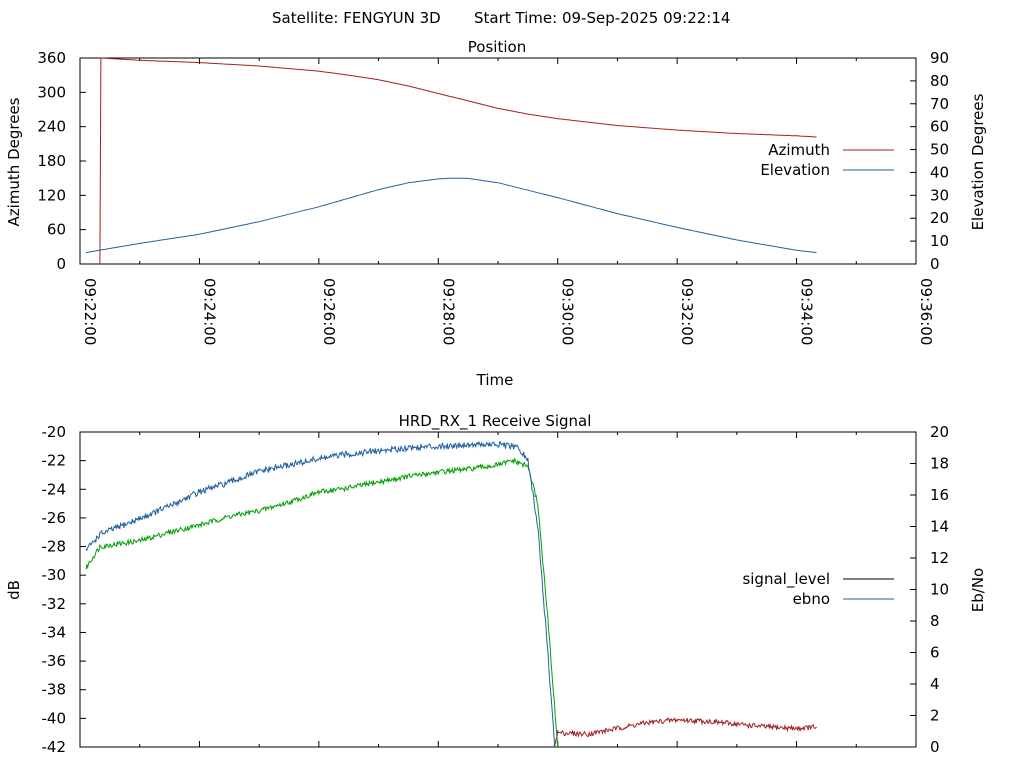 The image size is (1024, 768). I want to click on x-tick-label: 09:28:00, so click(448, 311).